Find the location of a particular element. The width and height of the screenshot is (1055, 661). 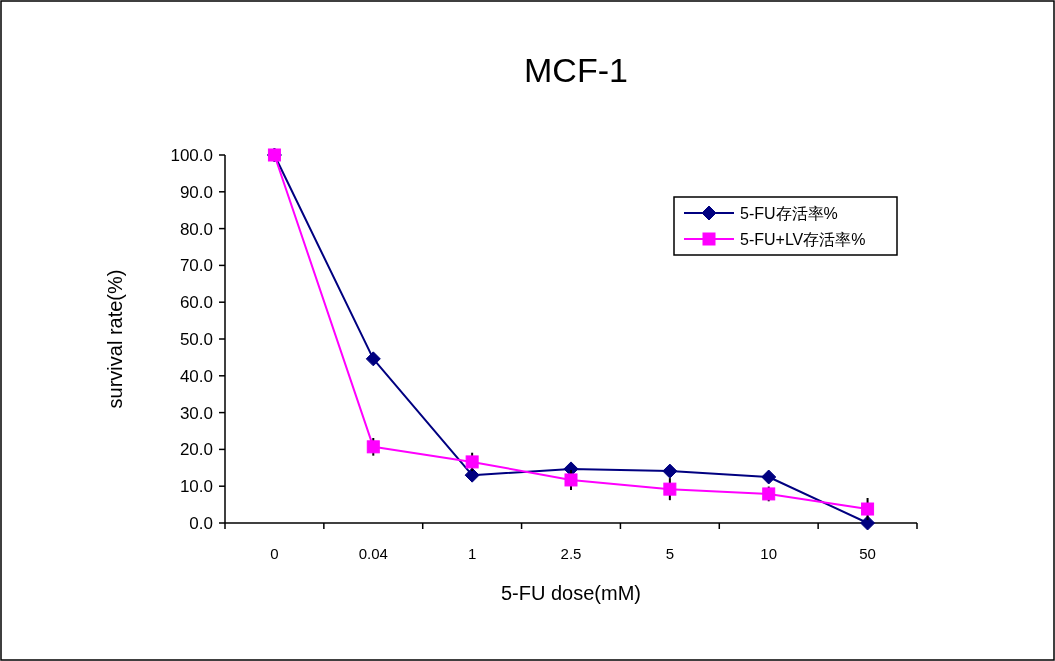

y-axis-title: survival rate(%) is located at coordinates (115, 339).